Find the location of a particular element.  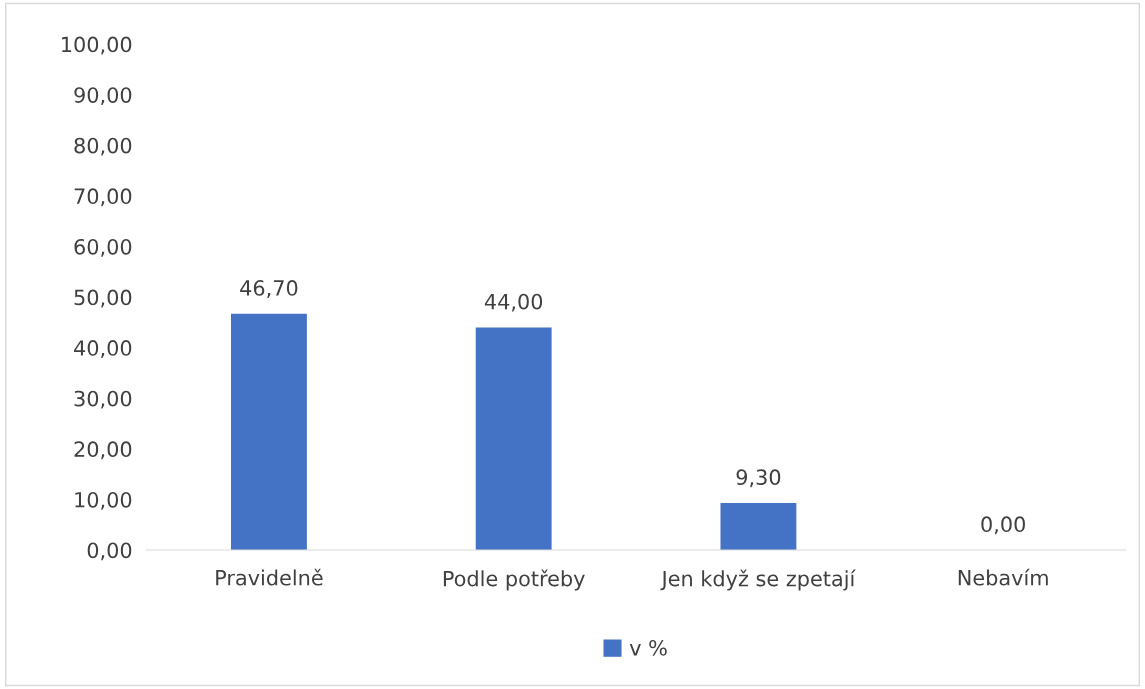

legend-label: v % is located at coordinates (648, 647).